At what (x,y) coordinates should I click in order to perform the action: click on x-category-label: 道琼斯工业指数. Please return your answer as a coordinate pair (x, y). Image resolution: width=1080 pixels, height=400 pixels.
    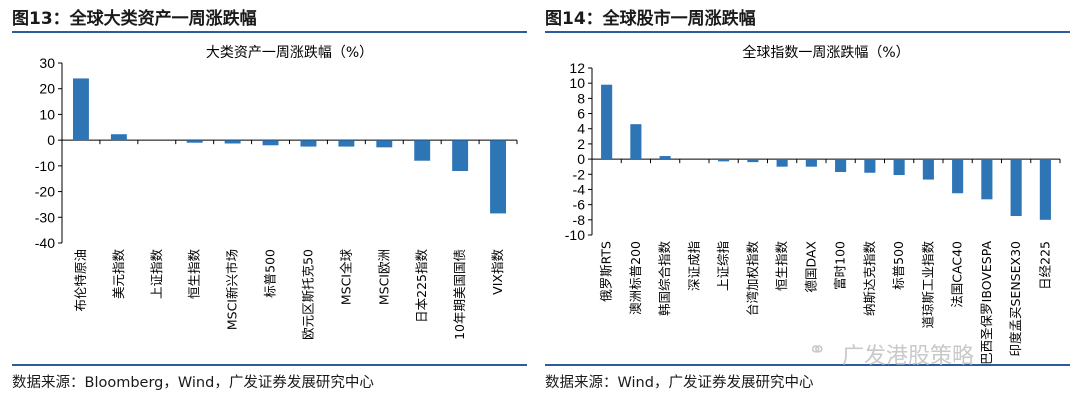
    Looking at the image, I should click on (927, 285).